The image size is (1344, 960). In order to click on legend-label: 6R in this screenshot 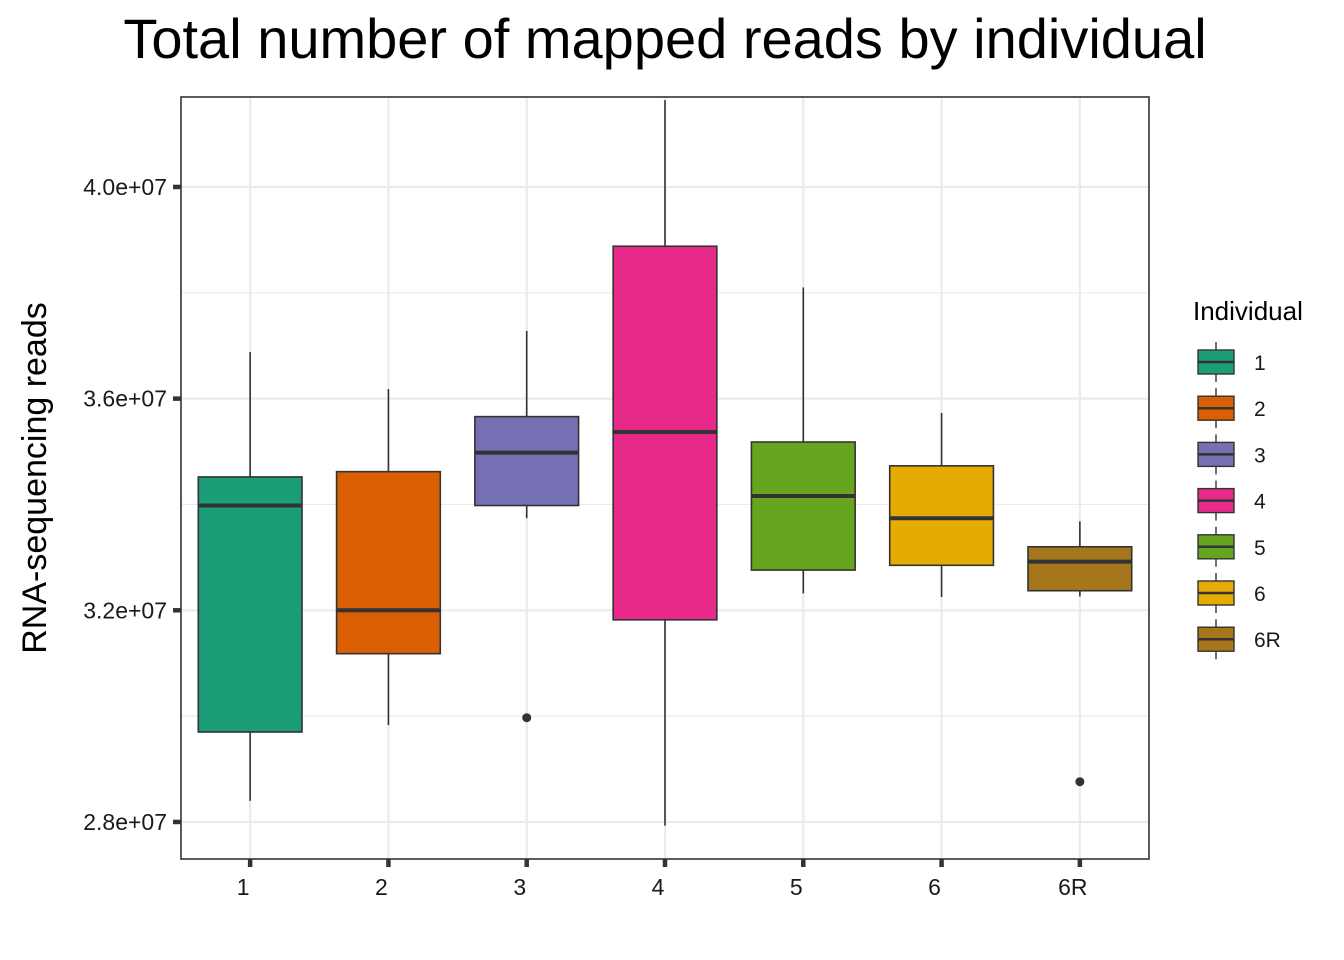, I will do `click(1267, 640)`.